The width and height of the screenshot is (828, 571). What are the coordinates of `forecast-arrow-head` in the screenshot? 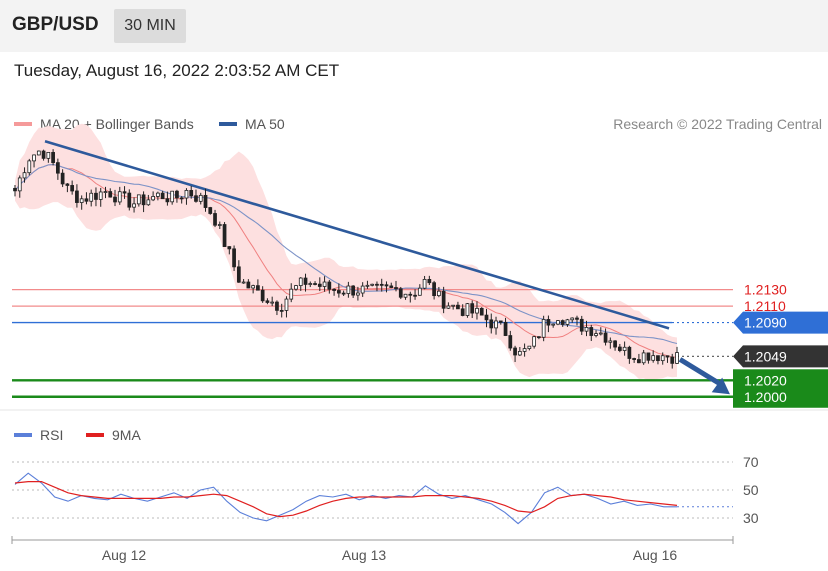 It's located at (720, 386).